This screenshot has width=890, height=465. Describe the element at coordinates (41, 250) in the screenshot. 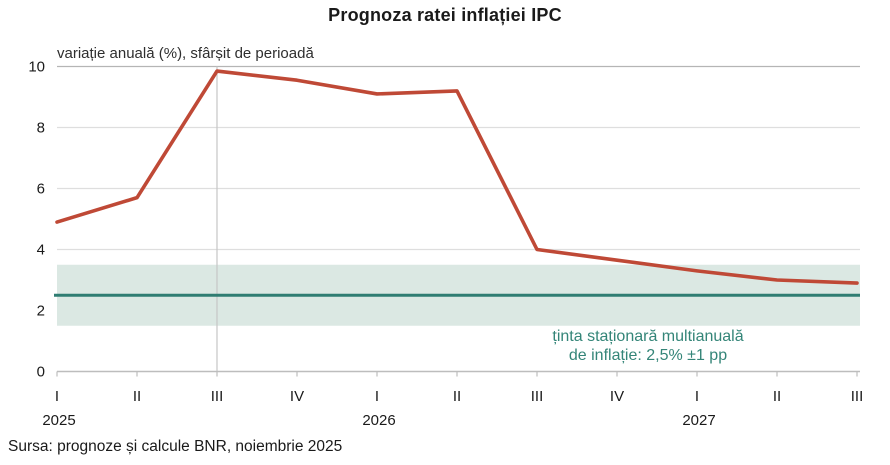

I see `y-tick-label: 4` at that location.